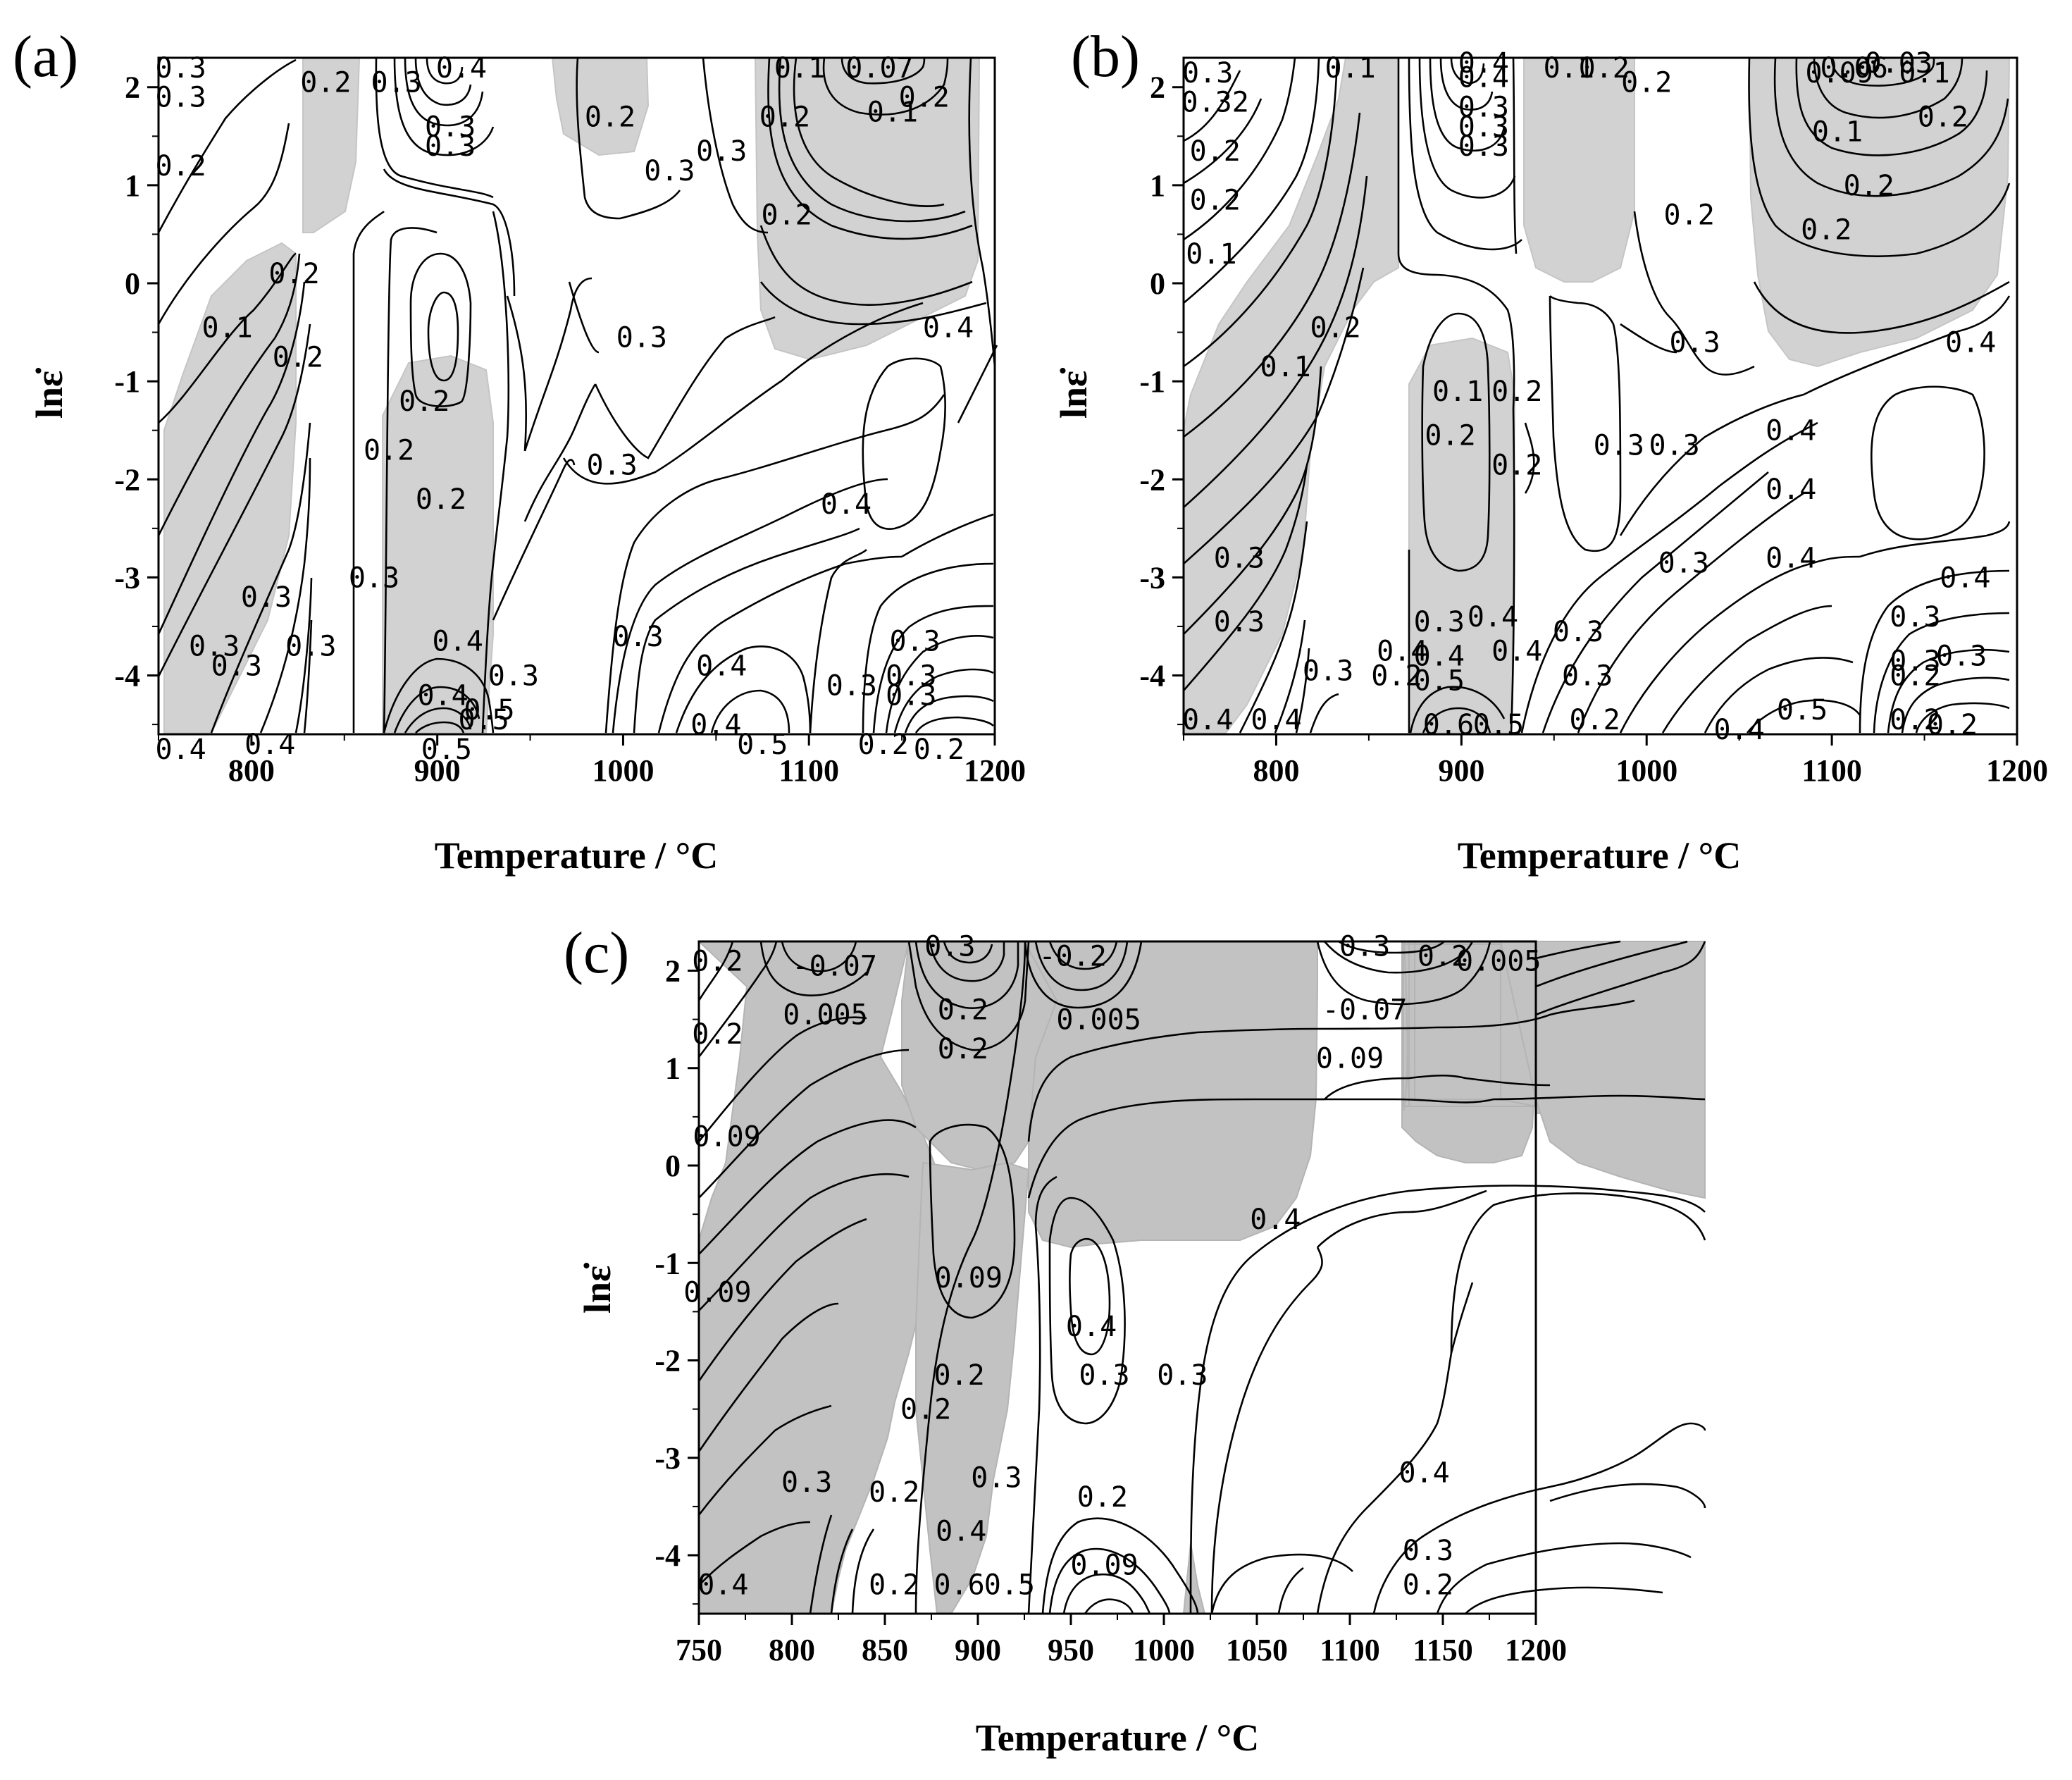 The image size is (2072, 1780). What do you see at coordinates (1164, 1650) in the screenshot?
I see `x-tick-label: 1000` at bounding box center [1164, 1650].